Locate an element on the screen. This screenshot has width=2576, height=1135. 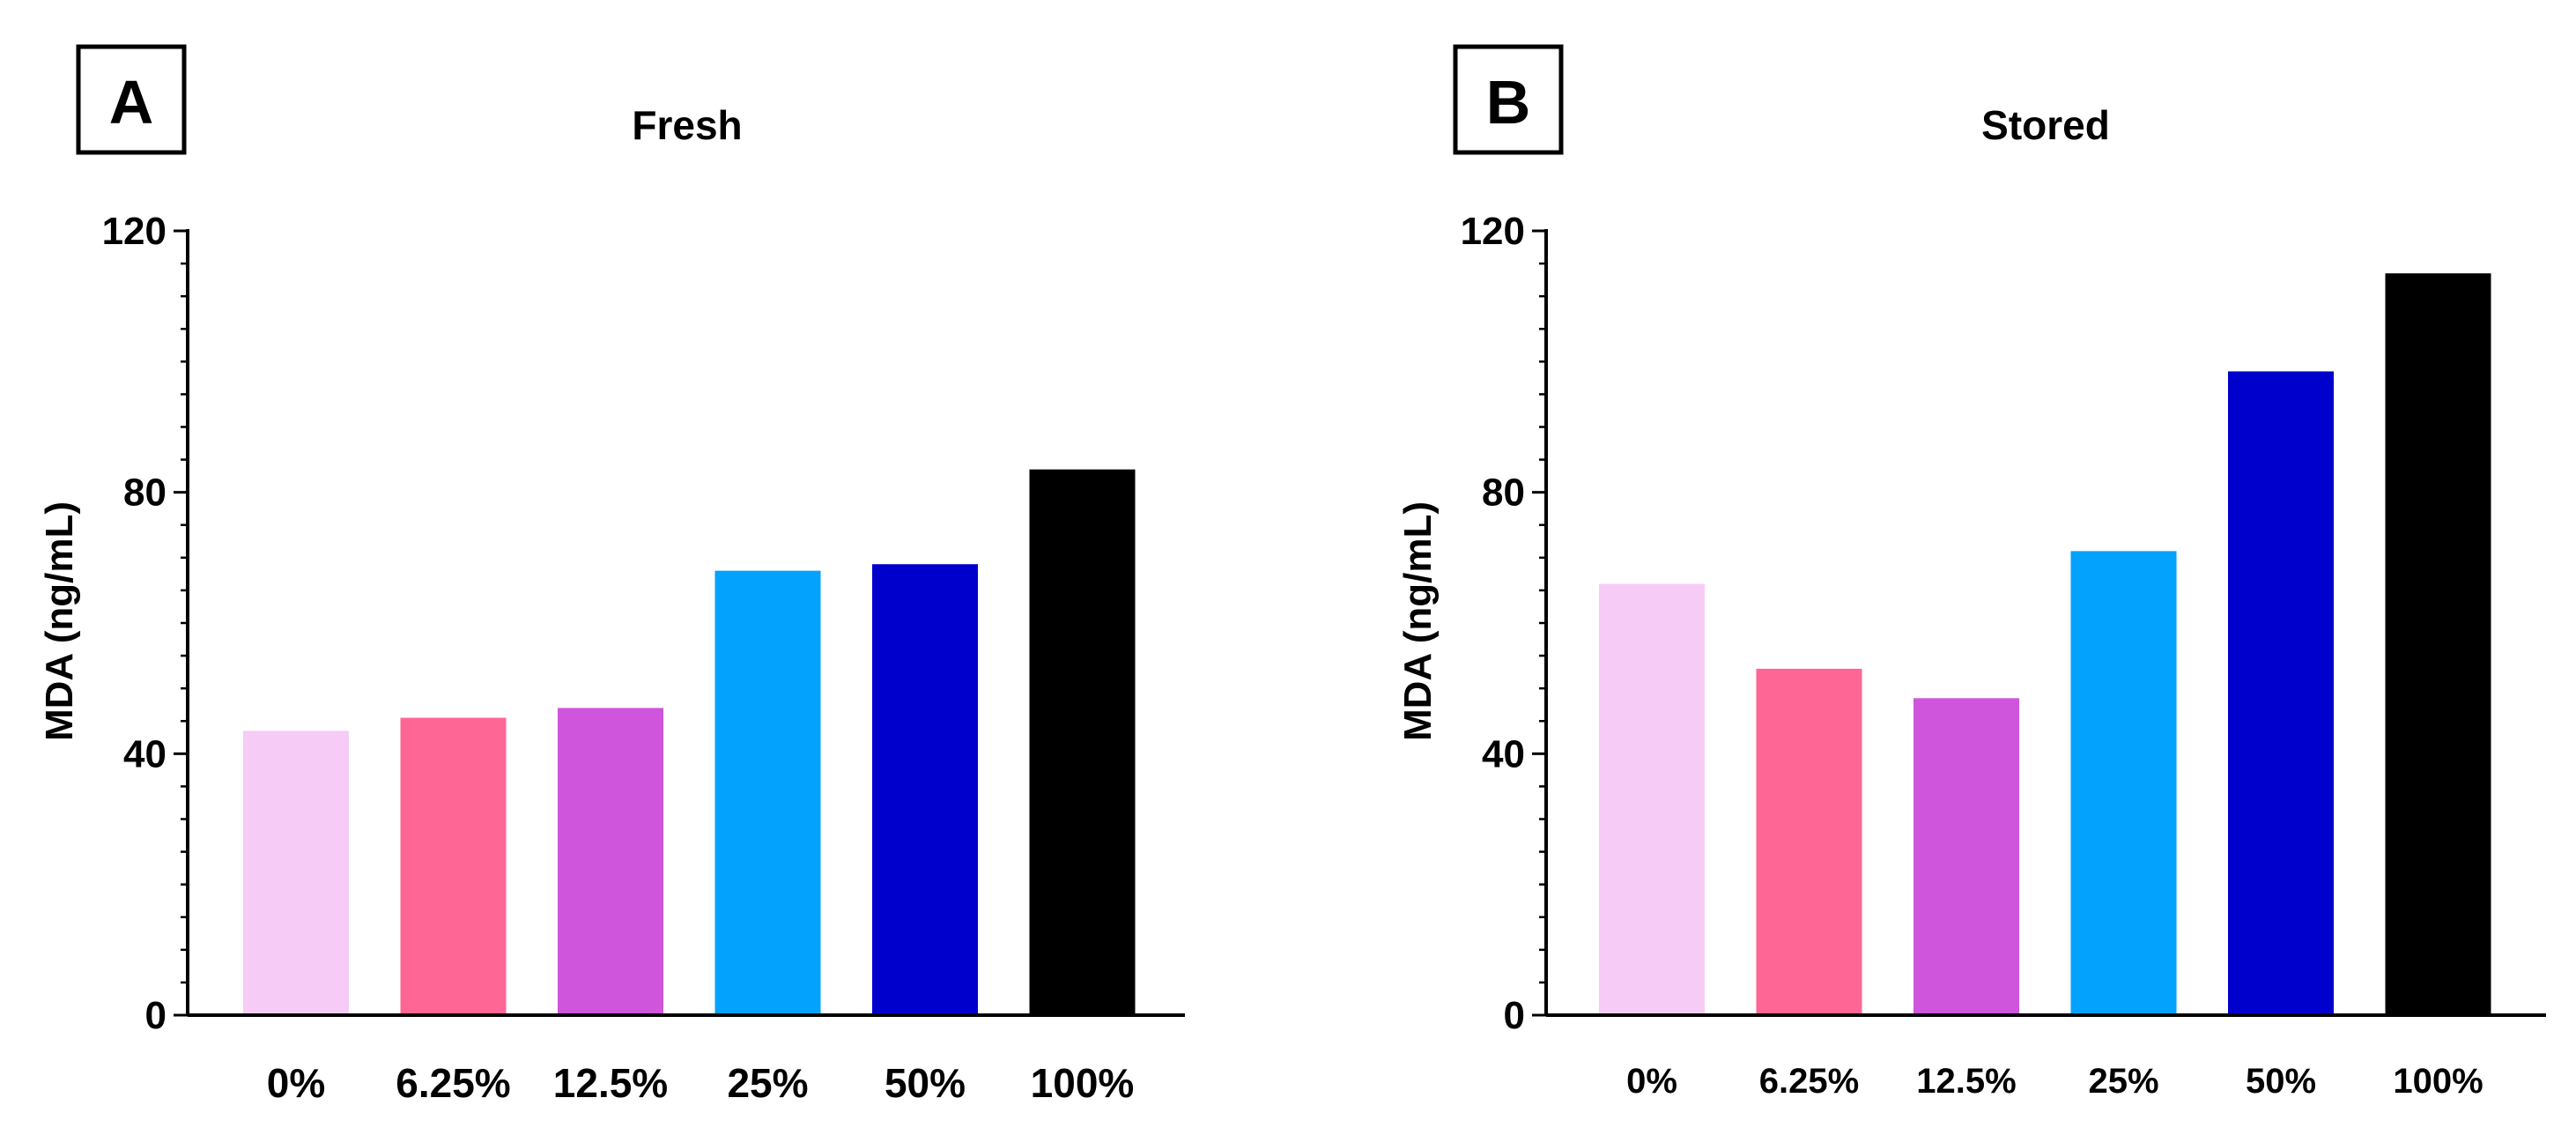
panel-b-label-box is located at coordinates (1509, 99).